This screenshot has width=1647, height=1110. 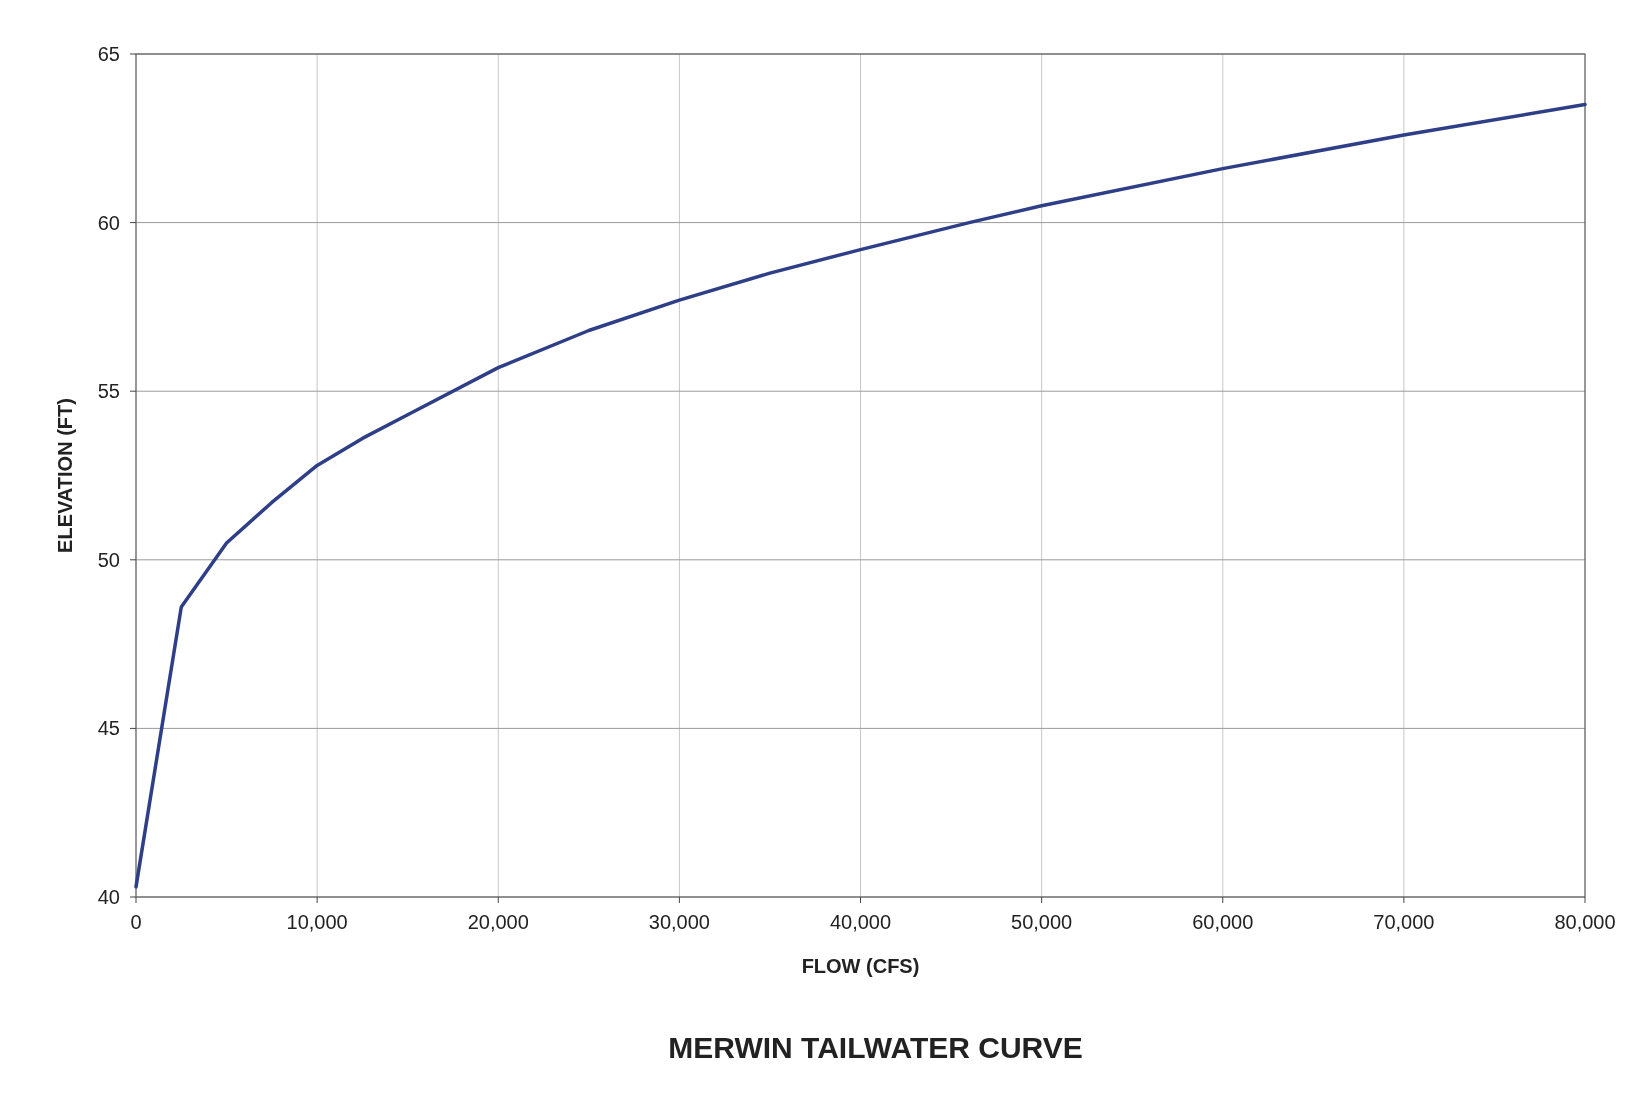 I want to click on x-tick-label: 10,000, so click(x=317, y=922).